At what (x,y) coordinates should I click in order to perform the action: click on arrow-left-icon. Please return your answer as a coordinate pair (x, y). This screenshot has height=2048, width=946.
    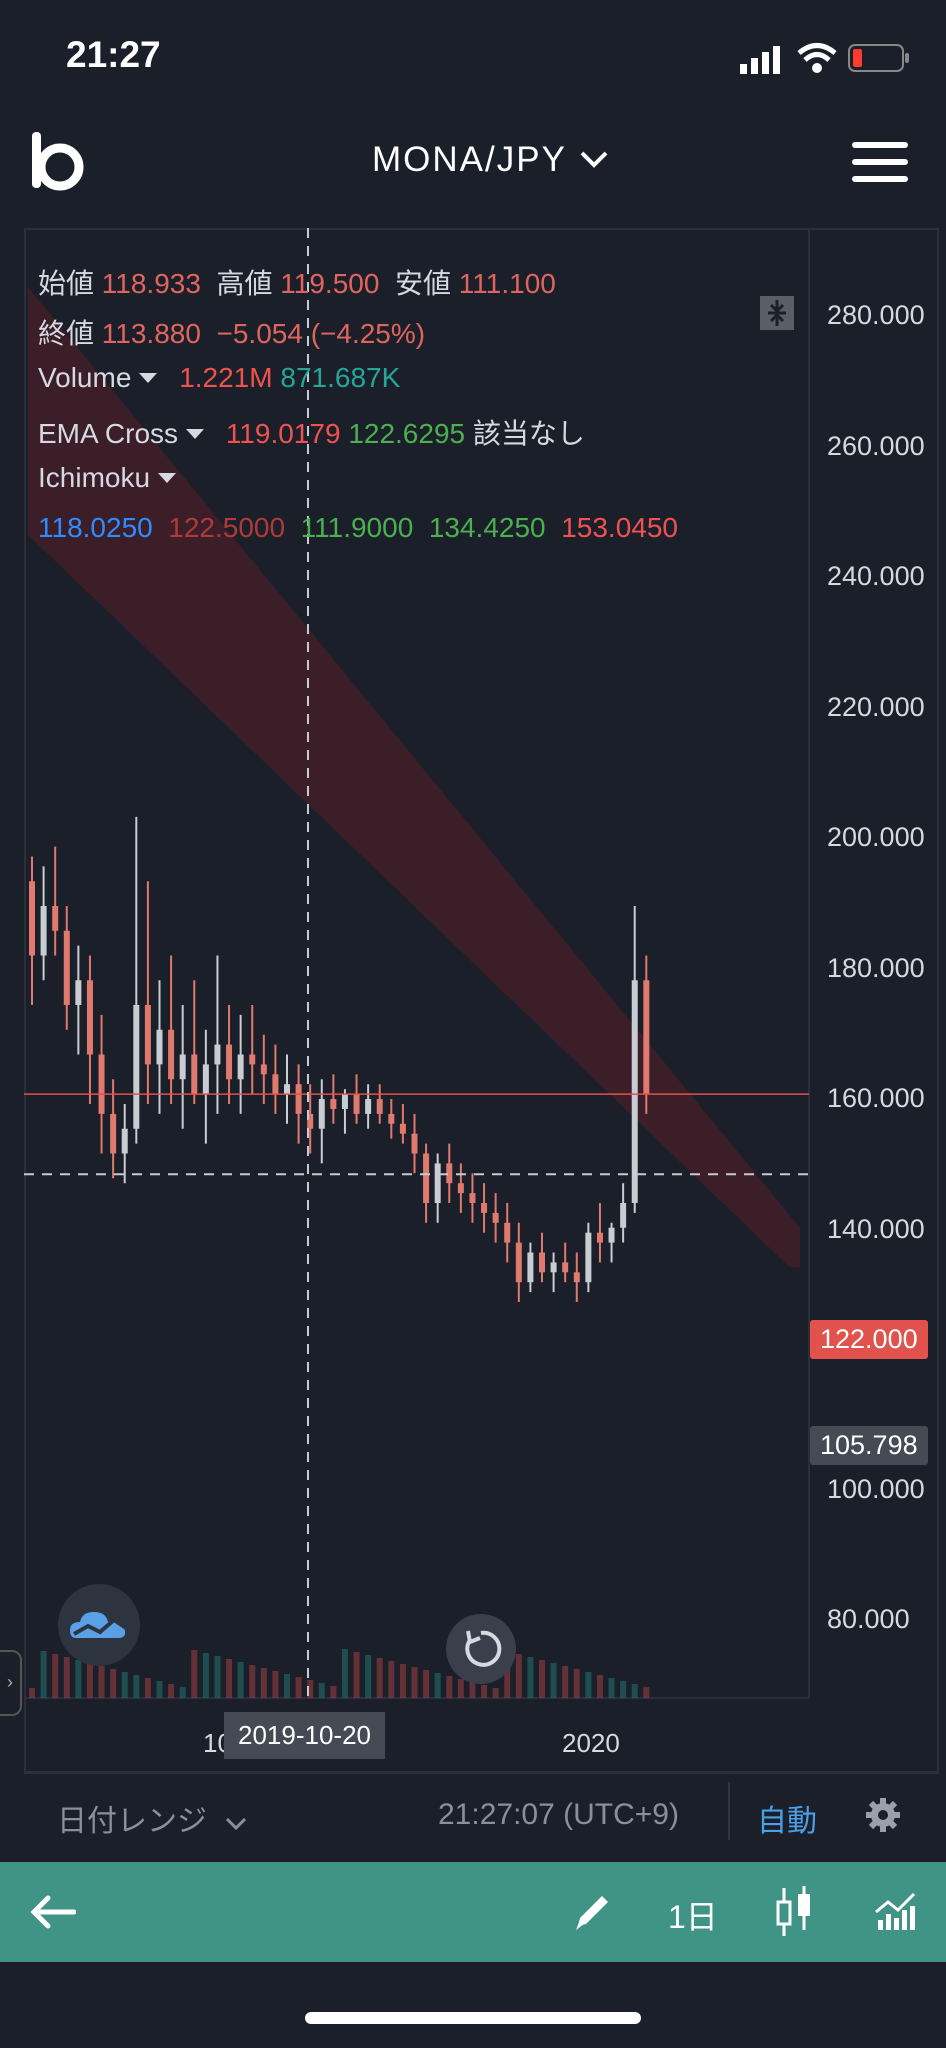
    Looking at the image, I should click on (52, 1914).